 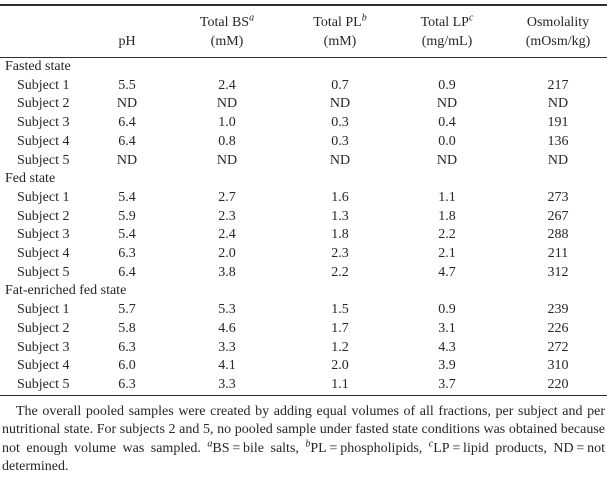 What do you see at coordinates (447, 141) in the screenshot?
I see `value-cell: 0.0` at bounding box center [447, 141].